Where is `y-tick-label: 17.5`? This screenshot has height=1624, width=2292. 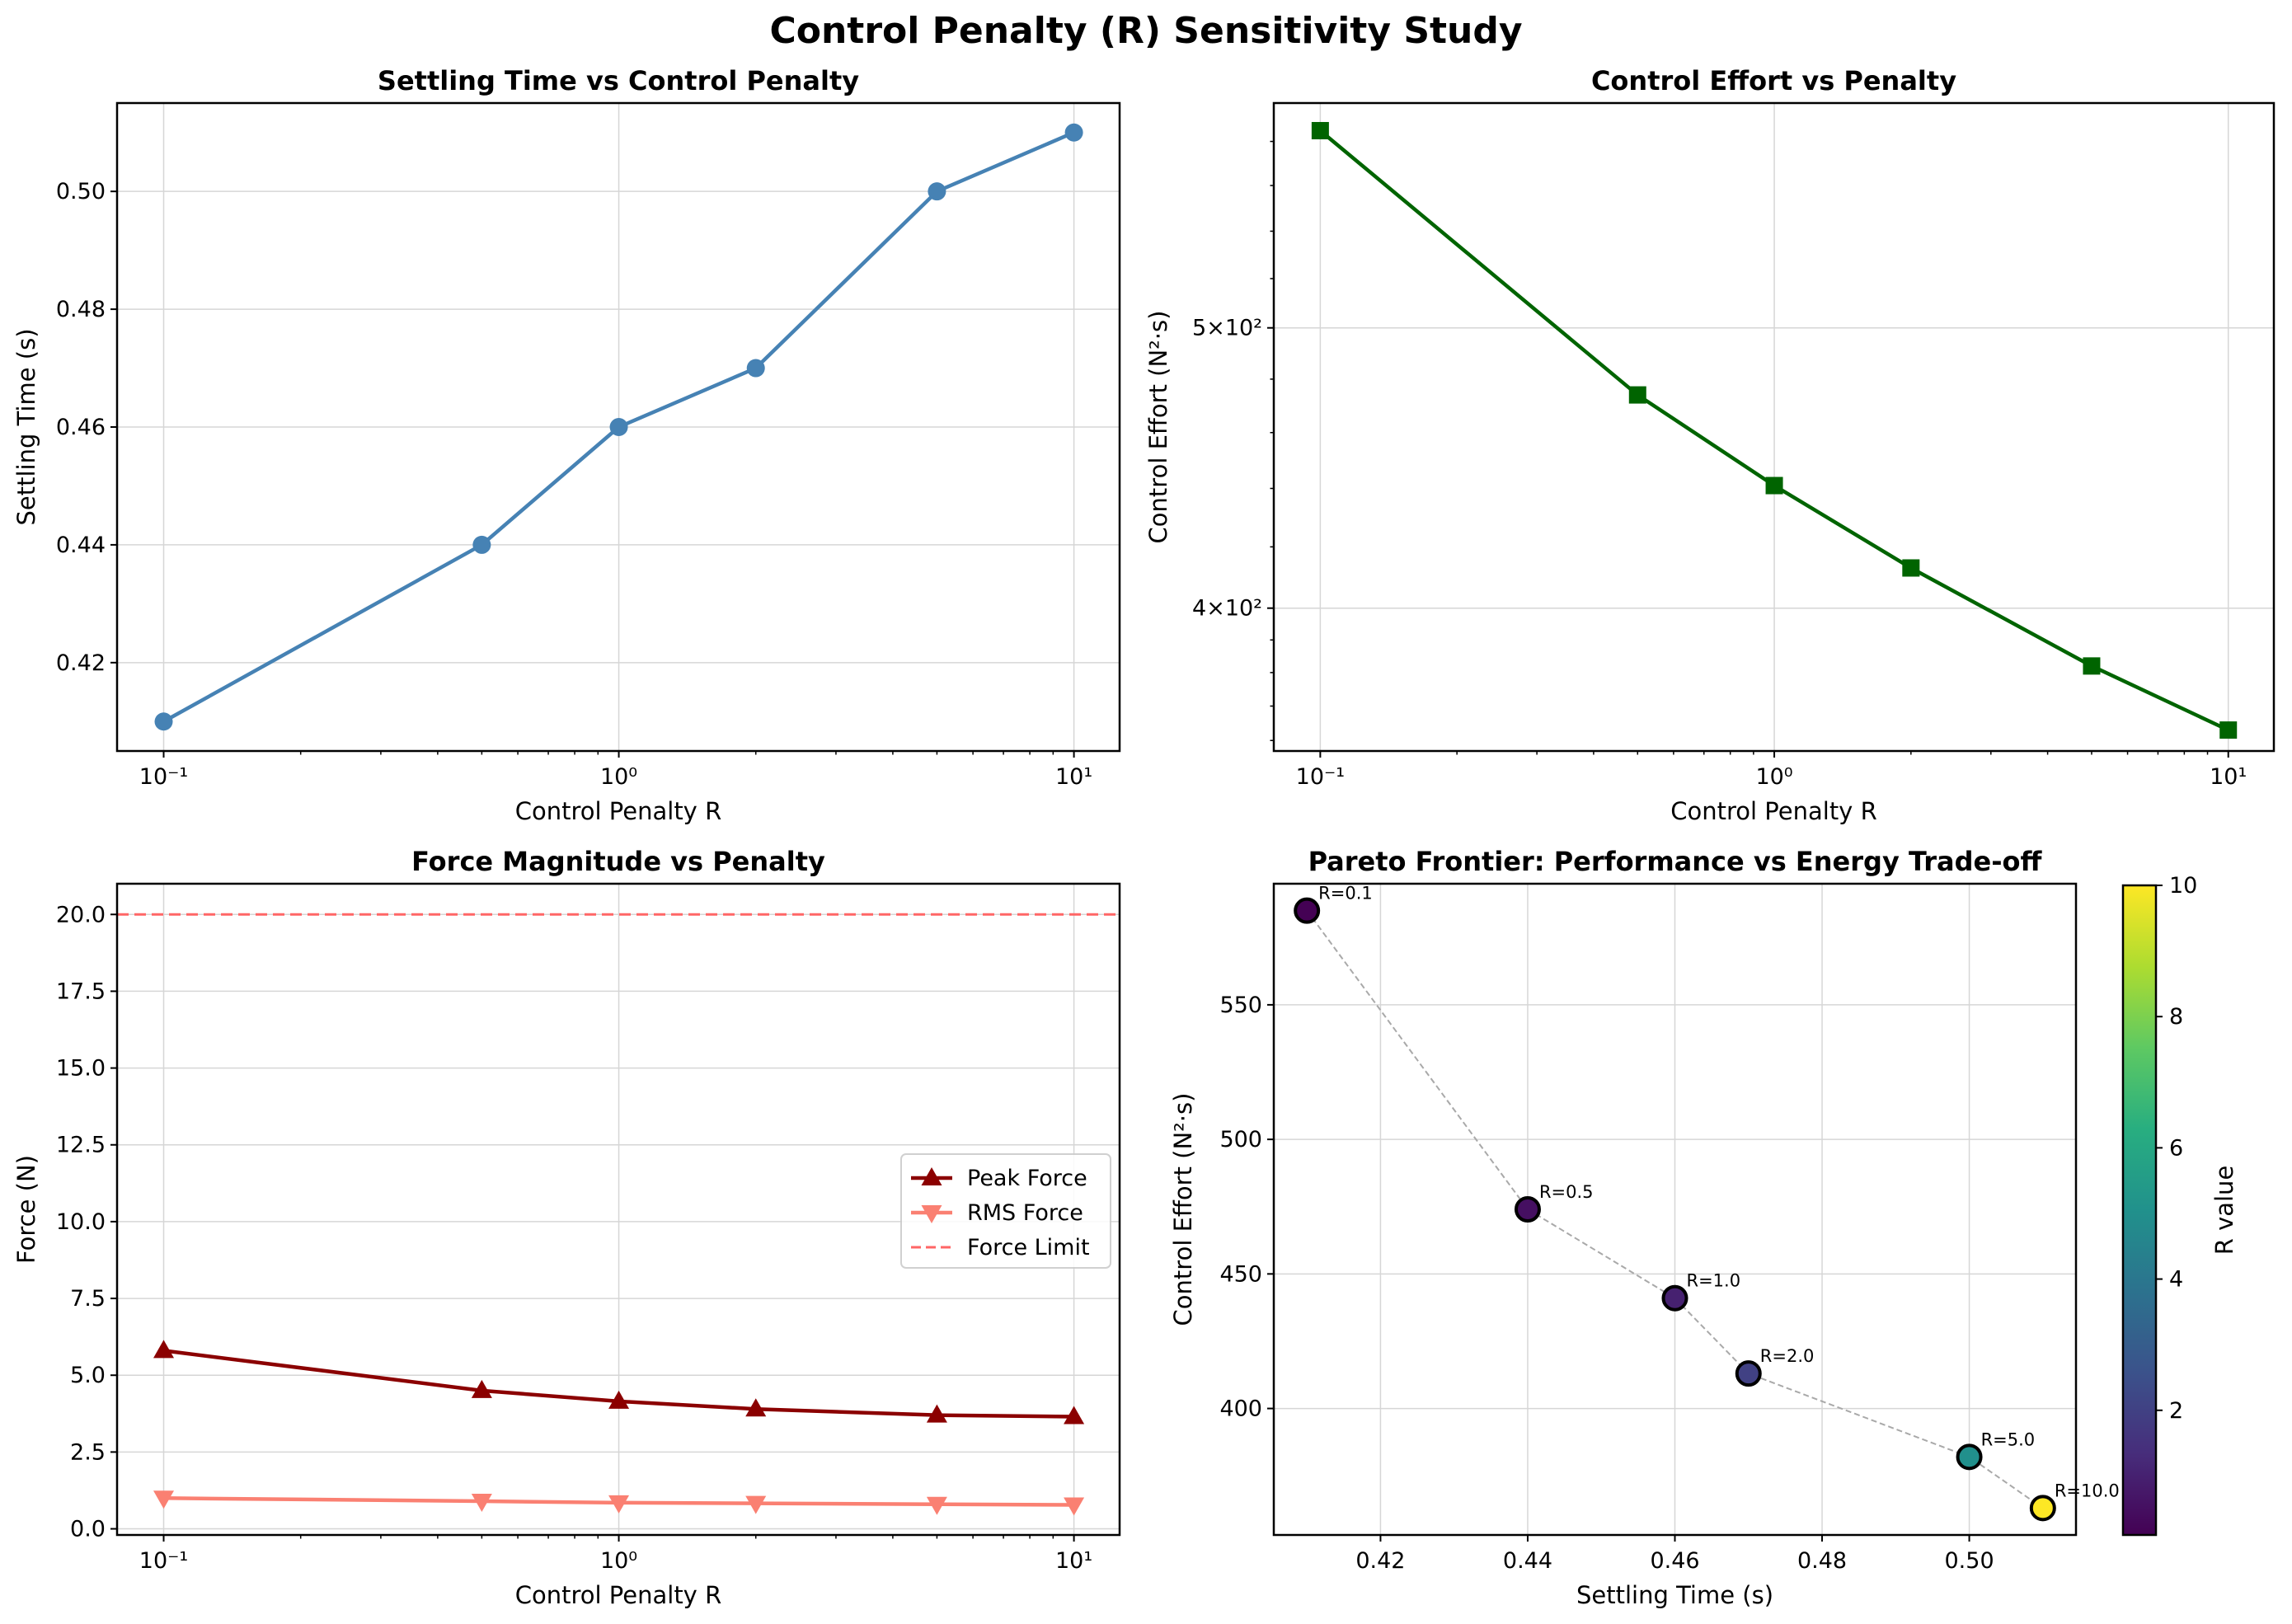 y-tick-label: 17.5 is located at coordinates (81, 992).